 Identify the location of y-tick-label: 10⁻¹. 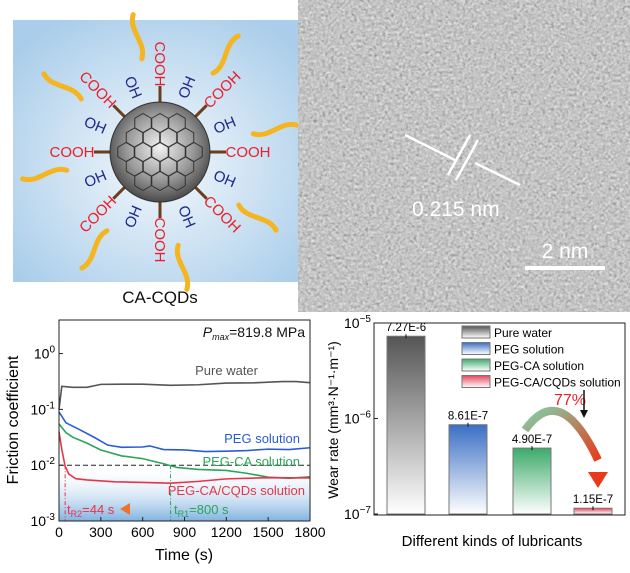
(43, 408).